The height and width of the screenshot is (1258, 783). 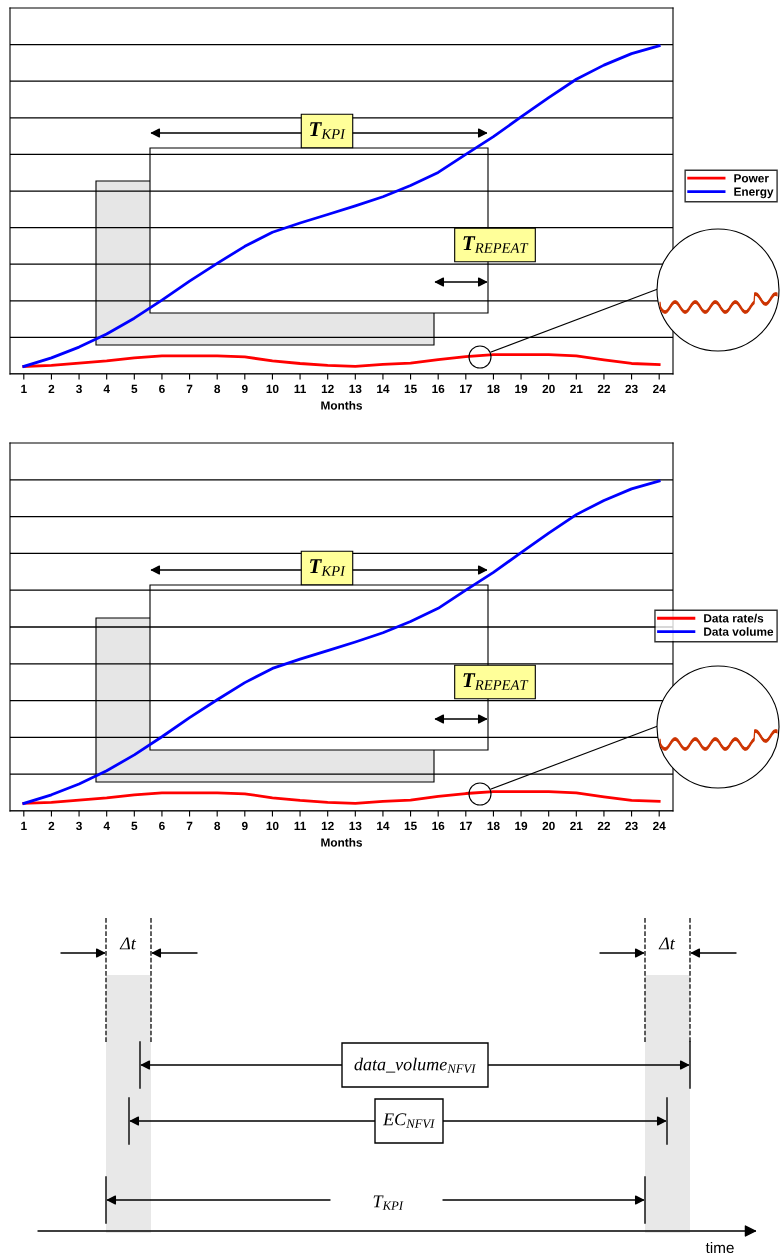 I want to click on legend-label: Data rate/s, so click(x=734, y=618).